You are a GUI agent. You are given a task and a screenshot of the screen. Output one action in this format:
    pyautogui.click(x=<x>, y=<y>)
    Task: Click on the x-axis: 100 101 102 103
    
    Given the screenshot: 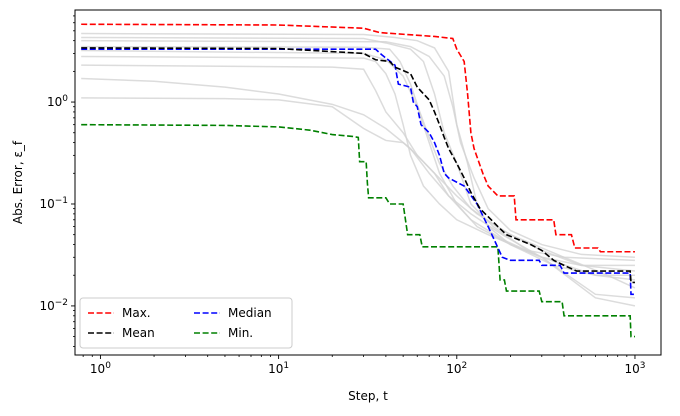 What is the action you would take?
    pyautogui.click(x=363, y=365)
    